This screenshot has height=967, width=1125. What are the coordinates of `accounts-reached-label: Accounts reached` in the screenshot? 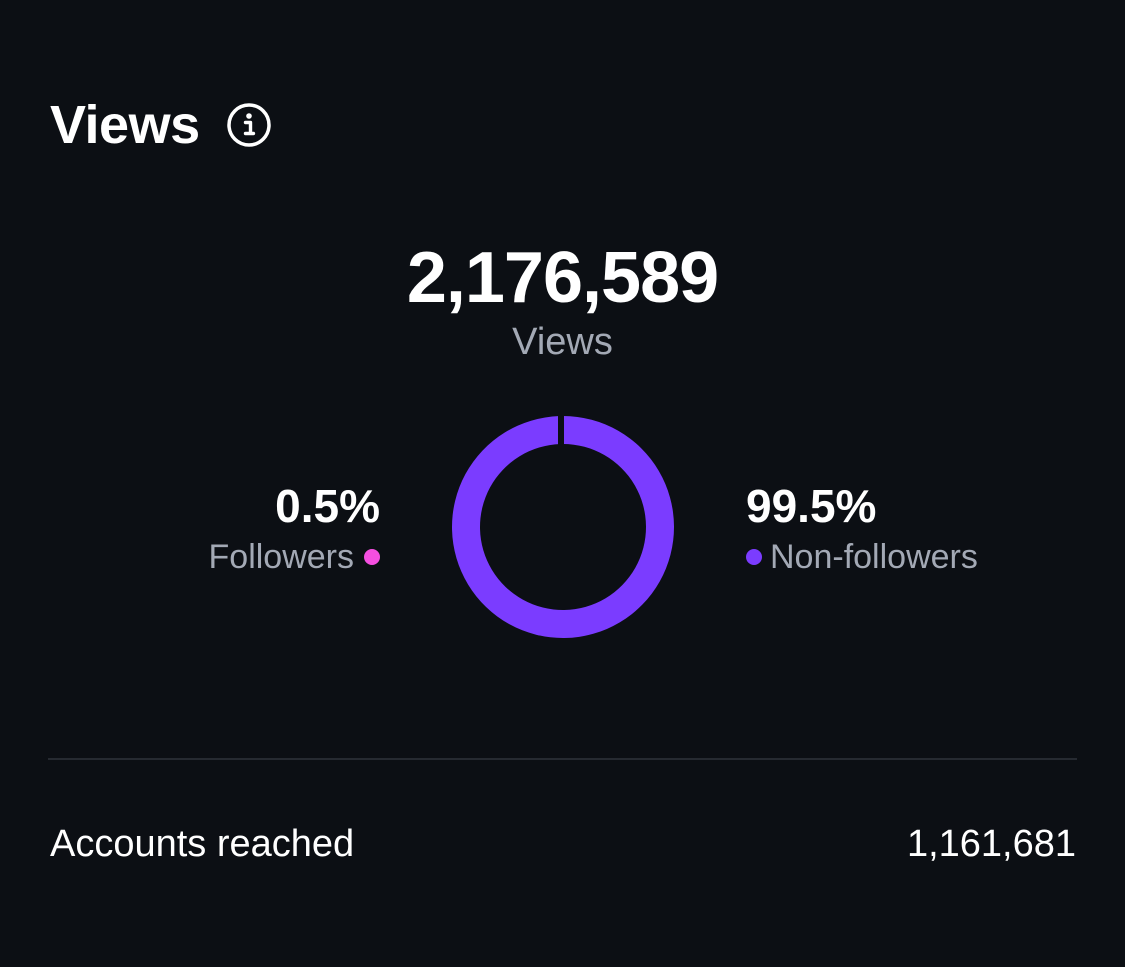 It's located at (202, 844).